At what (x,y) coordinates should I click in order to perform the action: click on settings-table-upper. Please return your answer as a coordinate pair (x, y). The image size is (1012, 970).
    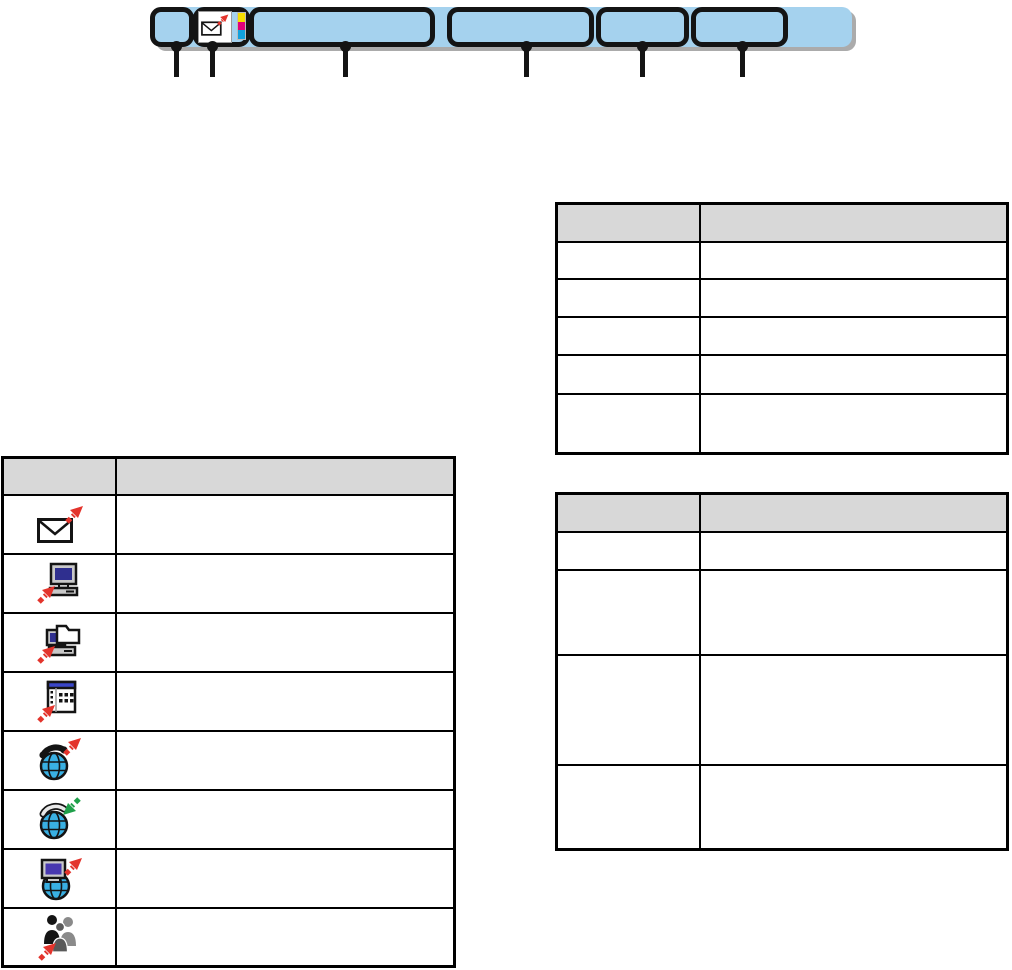
    Looking at the image, I should click on (782, 328).